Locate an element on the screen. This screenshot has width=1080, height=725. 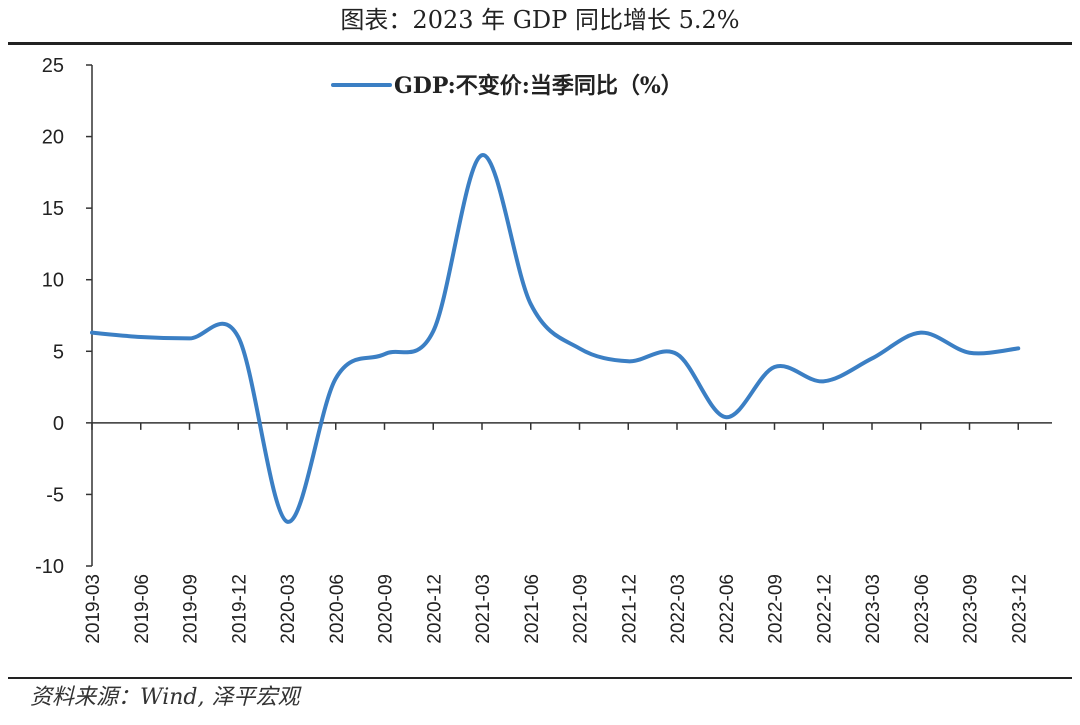
x-tick-label: 2022-06 is located at coordinates (727, 609).